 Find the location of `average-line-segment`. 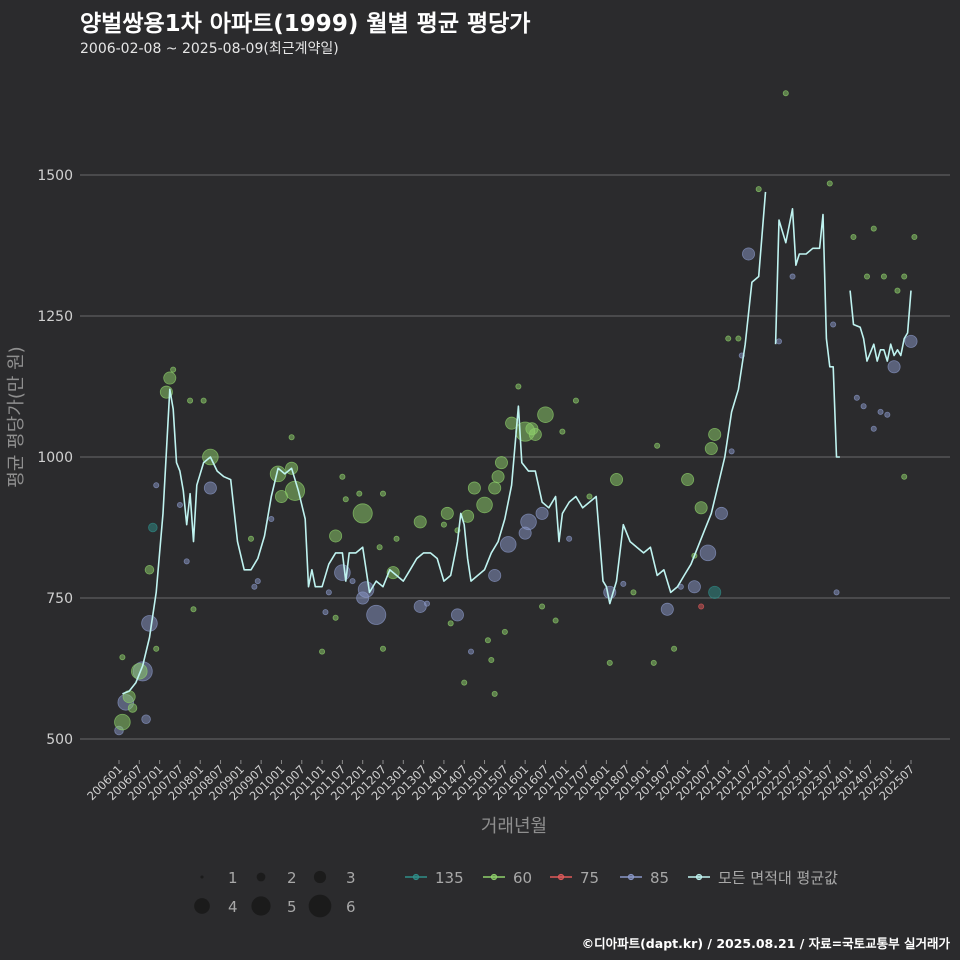

average-line-segment is located at coordinates (807, 333).